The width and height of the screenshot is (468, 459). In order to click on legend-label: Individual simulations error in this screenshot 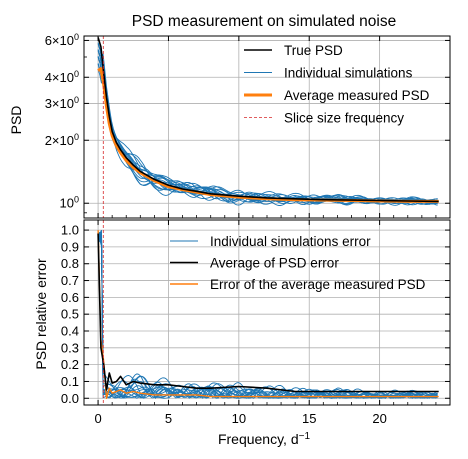, I will do `click(290, 241)`.